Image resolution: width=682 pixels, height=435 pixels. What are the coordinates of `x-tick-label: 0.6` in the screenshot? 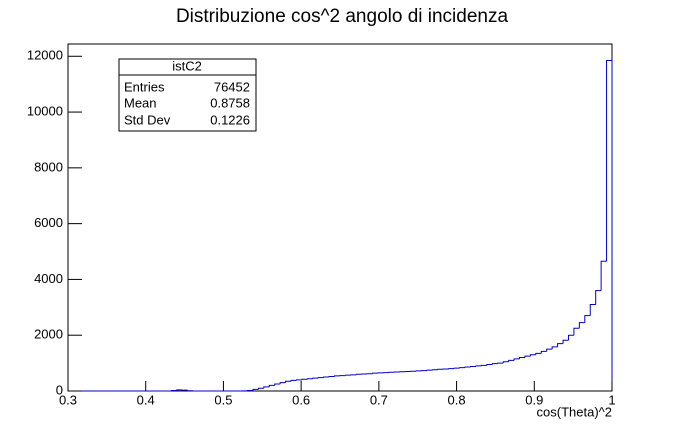 It's located at (301, 399).